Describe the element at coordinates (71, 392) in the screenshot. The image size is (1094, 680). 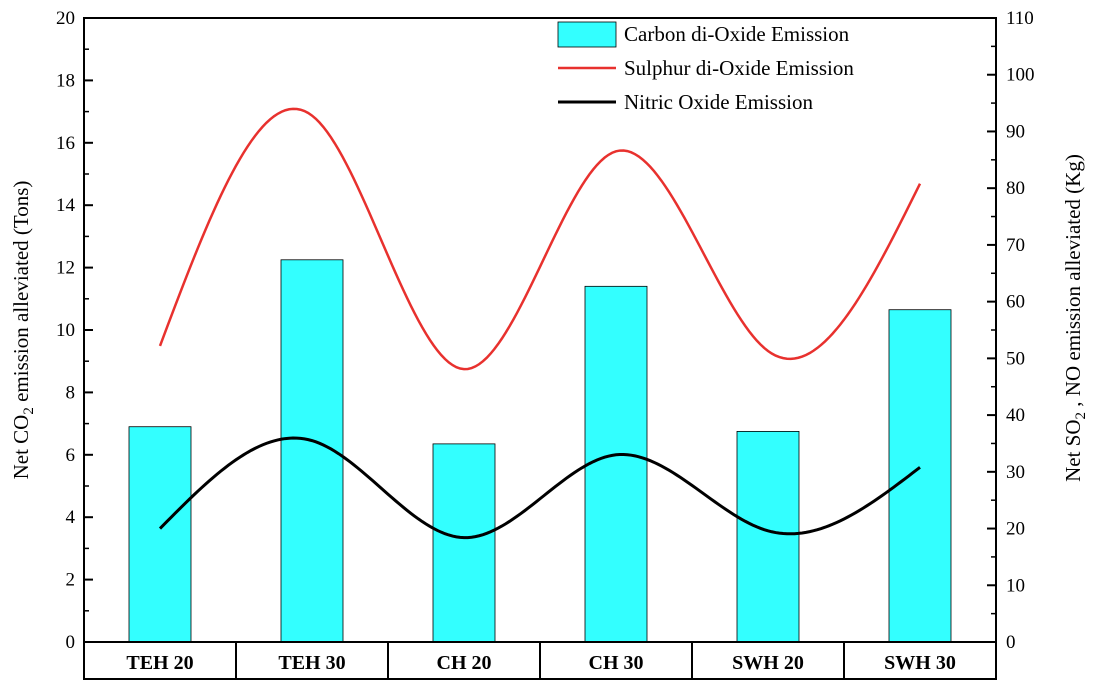
I see `left-tick-label: 8` at that location.